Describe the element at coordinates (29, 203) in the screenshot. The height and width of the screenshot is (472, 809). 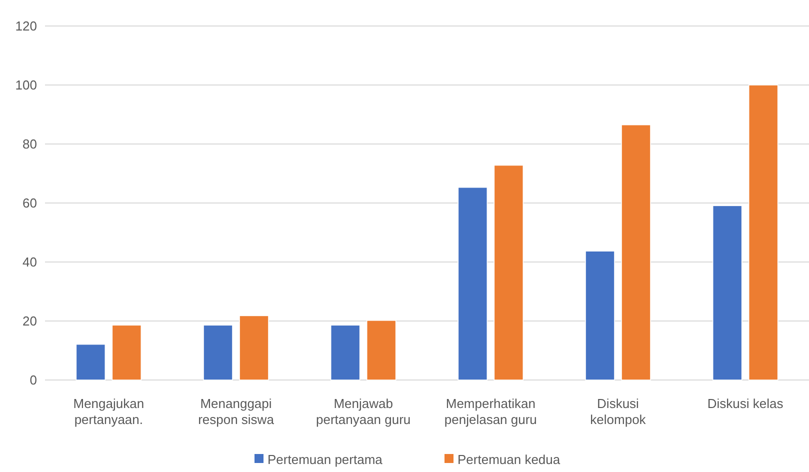
I see `y-tick-label: 60` at that location.